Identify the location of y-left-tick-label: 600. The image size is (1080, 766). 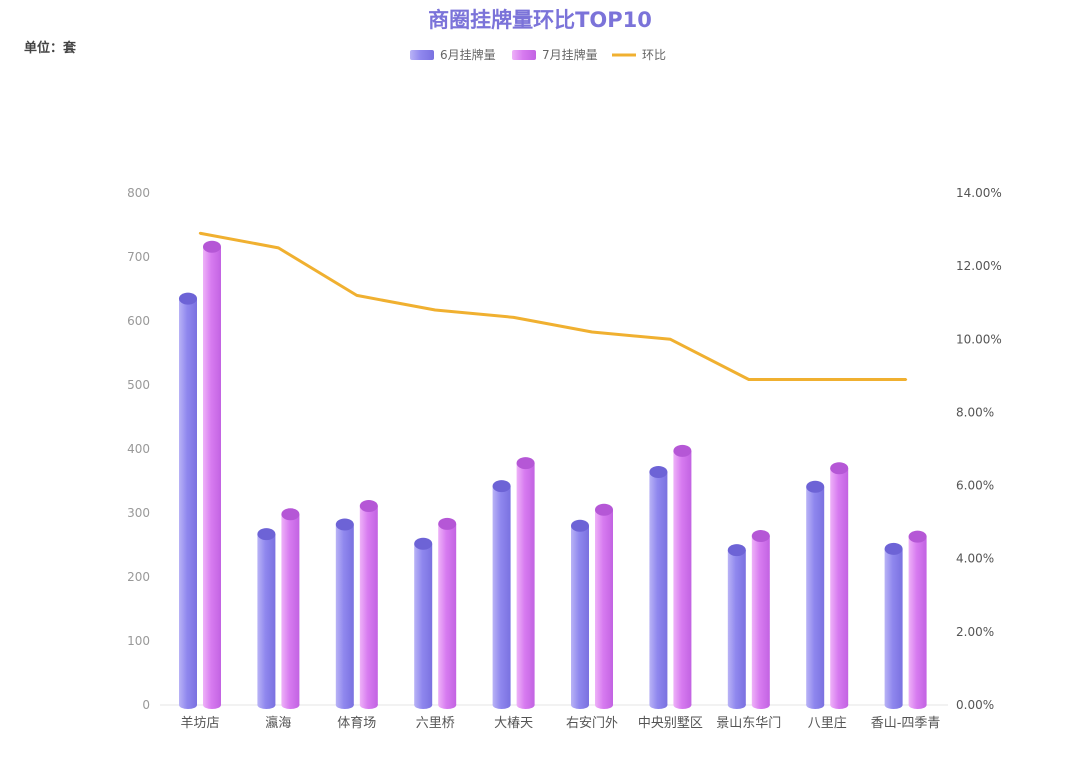
(138, 321).